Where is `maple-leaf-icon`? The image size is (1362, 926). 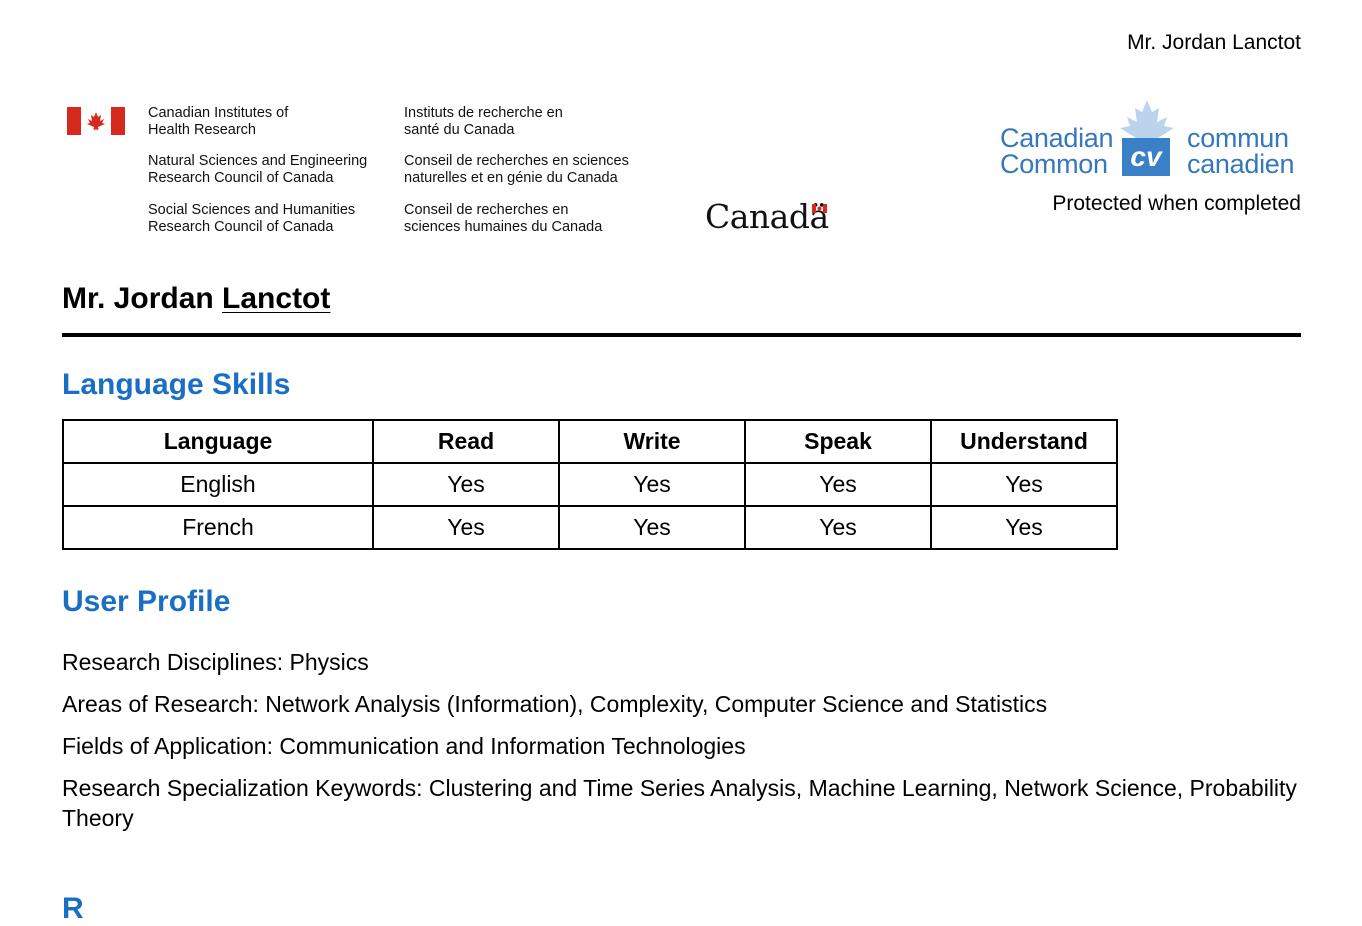 maple-leaf-icon is located at coordinates (1147, 123).